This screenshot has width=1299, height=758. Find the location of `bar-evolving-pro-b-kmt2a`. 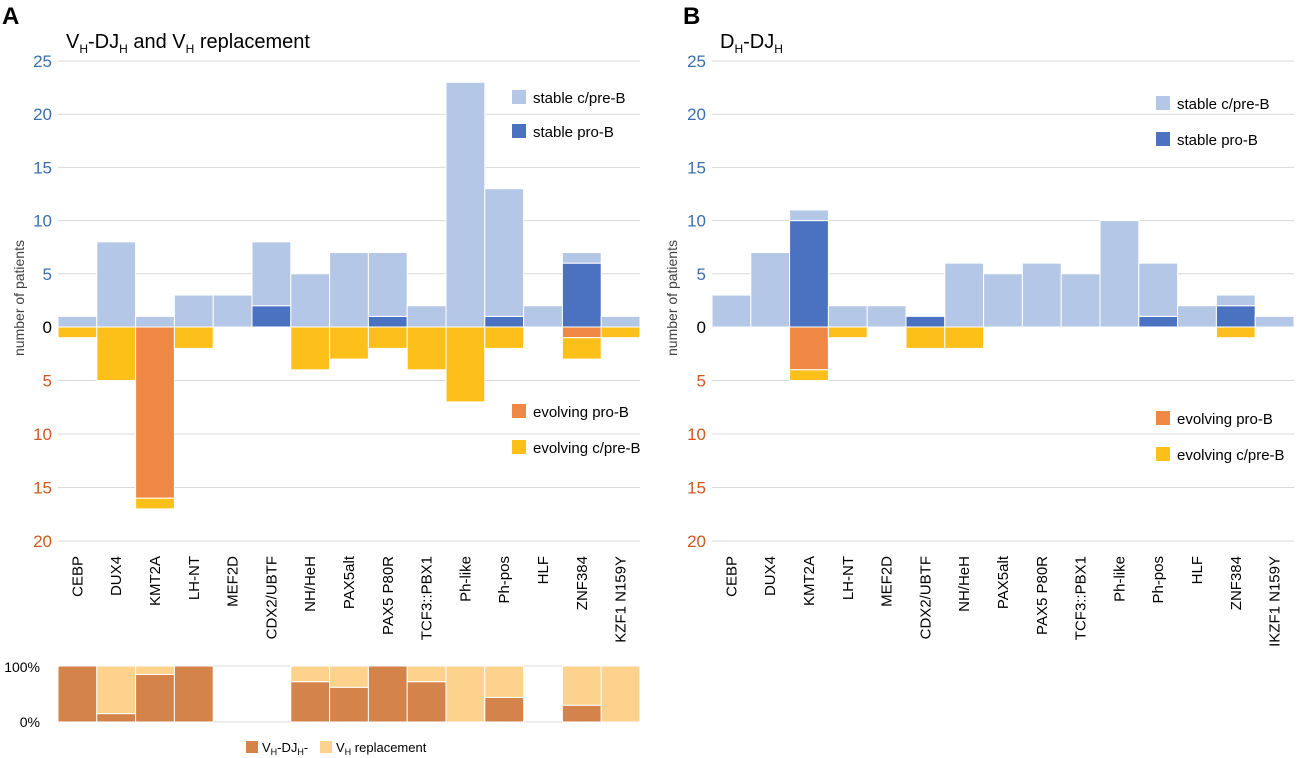

bar-evolving-pro-b-kmt2a is located at coordinates (155, 412).